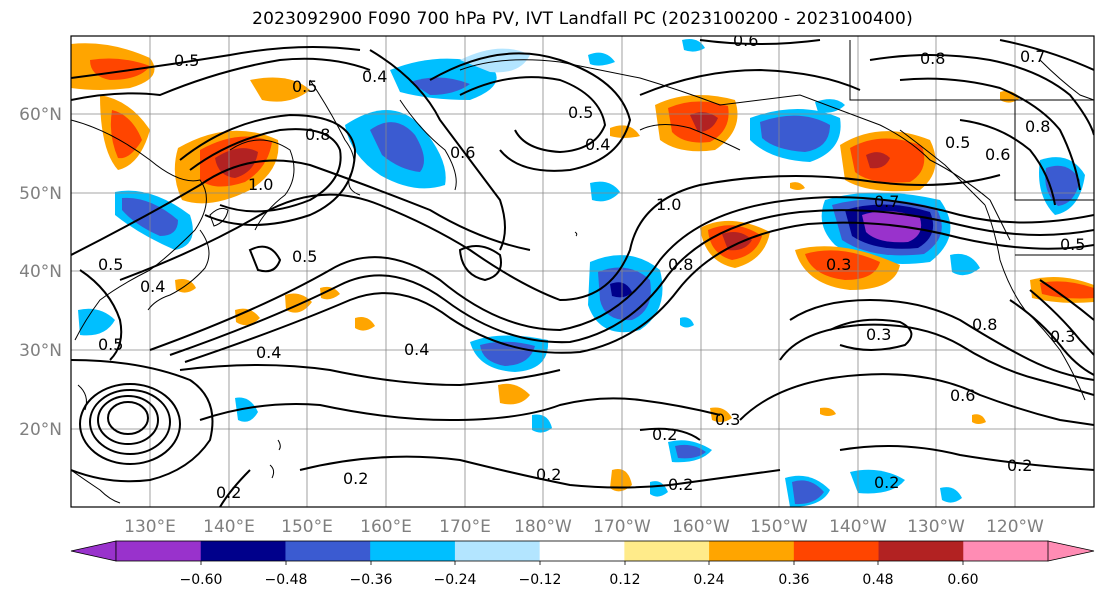 This screenshot has height=601, width=1105. I want to click on colorbar-tick-label: 0.36, so click(793, 580).